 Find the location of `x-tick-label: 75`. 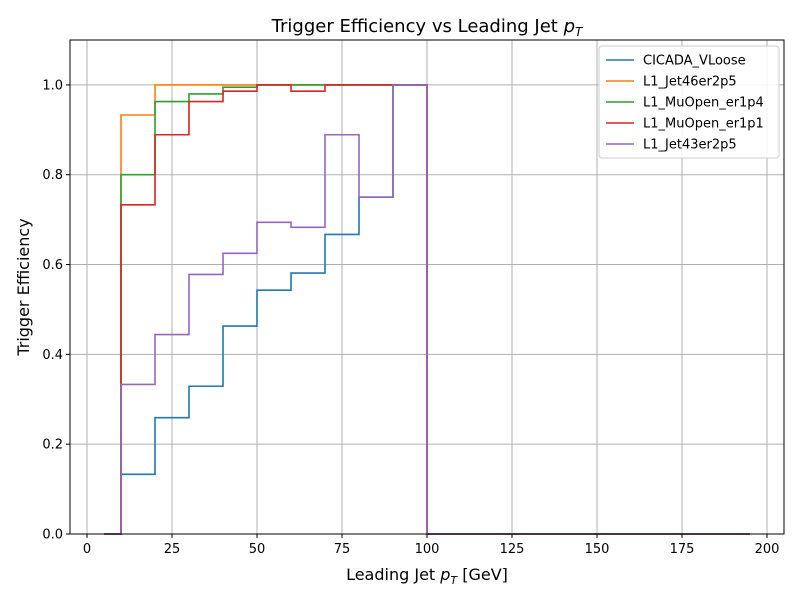

x-tick-label: 75 is located at coordinates (342, 549).